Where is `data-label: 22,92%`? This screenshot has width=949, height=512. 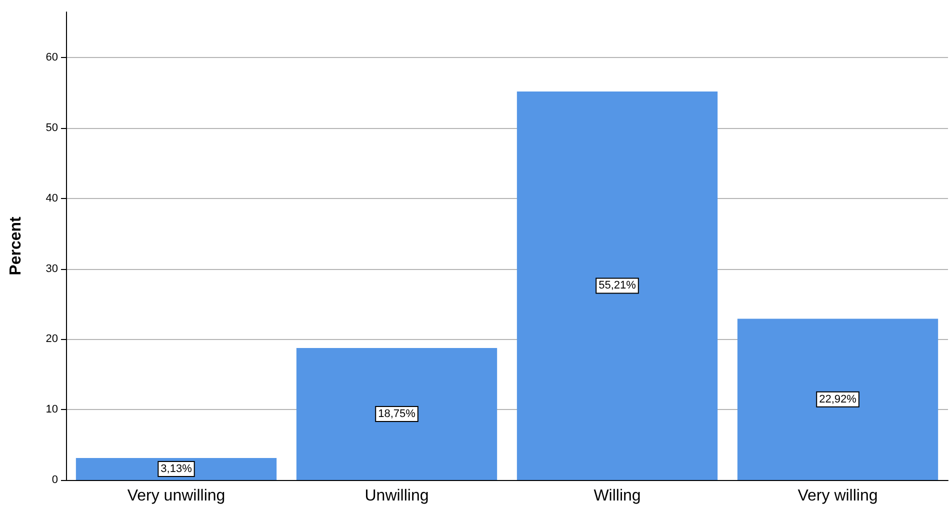 data-label: 22,92% is located at coordinates (838, 399).